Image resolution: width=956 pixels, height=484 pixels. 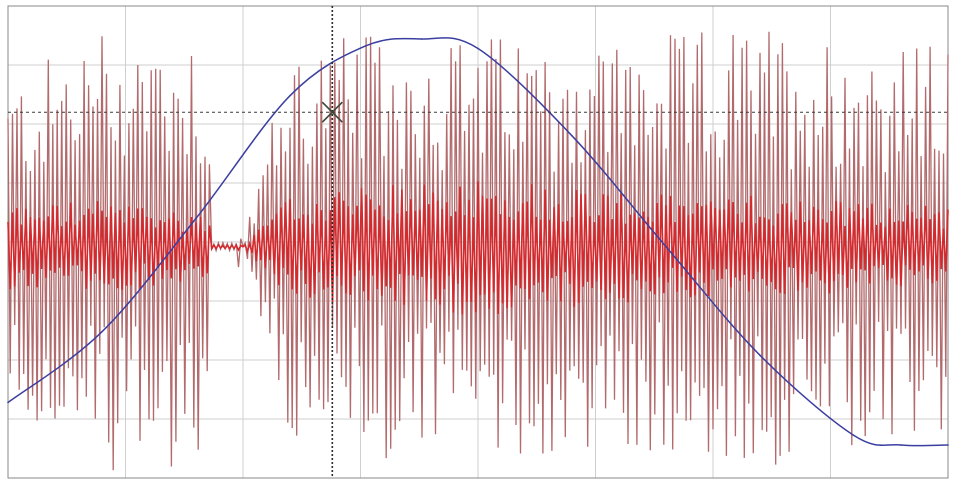 What do you see at coordinates (332, 112) in the screenshot?
I see `cursor-marker-x-icon` at bounding box center [332, 112].